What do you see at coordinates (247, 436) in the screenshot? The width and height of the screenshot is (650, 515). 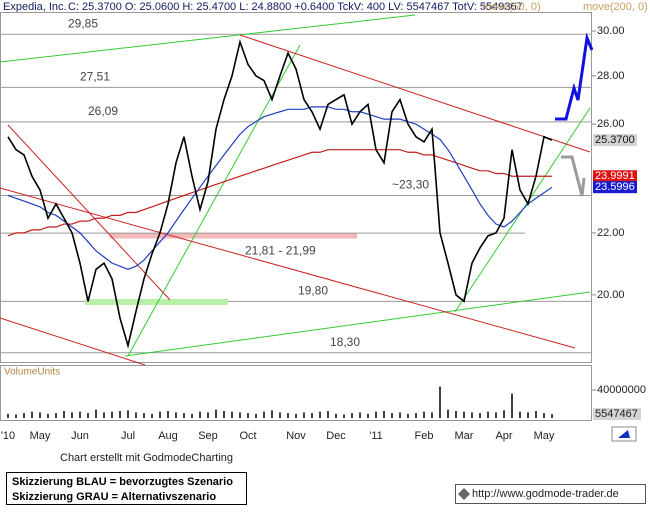 I see `x-tick-label: Oct` at bounding box center [247, 436].